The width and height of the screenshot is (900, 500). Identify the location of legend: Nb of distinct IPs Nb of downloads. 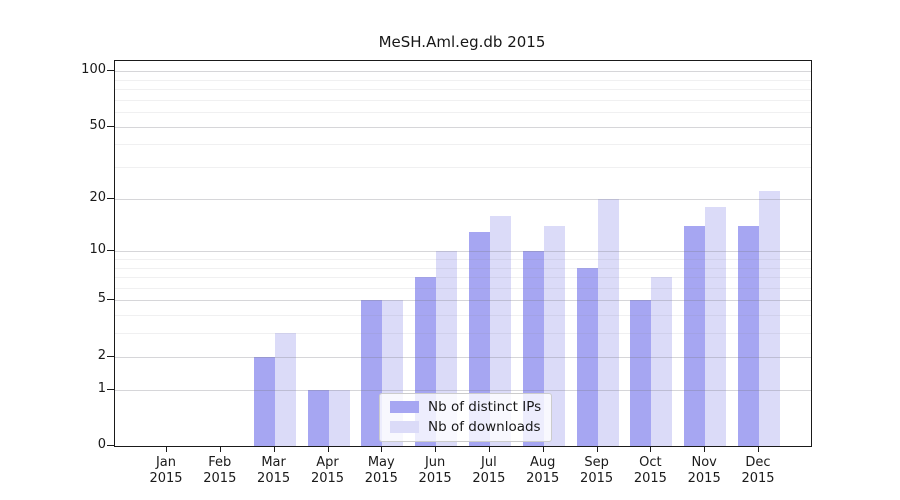
(466, 417).